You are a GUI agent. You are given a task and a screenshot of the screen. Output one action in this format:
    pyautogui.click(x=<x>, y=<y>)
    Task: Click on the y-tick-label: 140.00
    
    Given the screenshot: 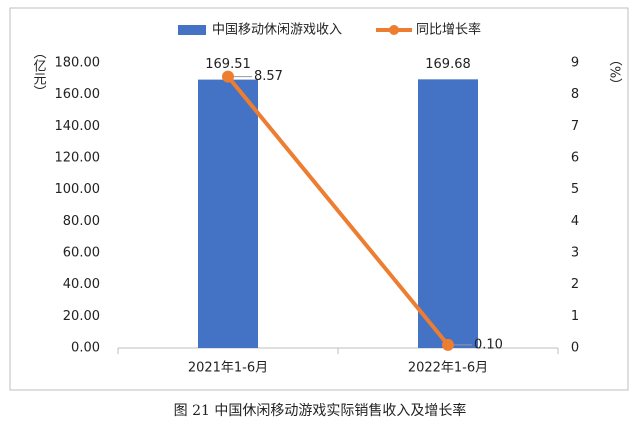 What is the action you would take?
    pyautogui.click(x=78, y=126)
    